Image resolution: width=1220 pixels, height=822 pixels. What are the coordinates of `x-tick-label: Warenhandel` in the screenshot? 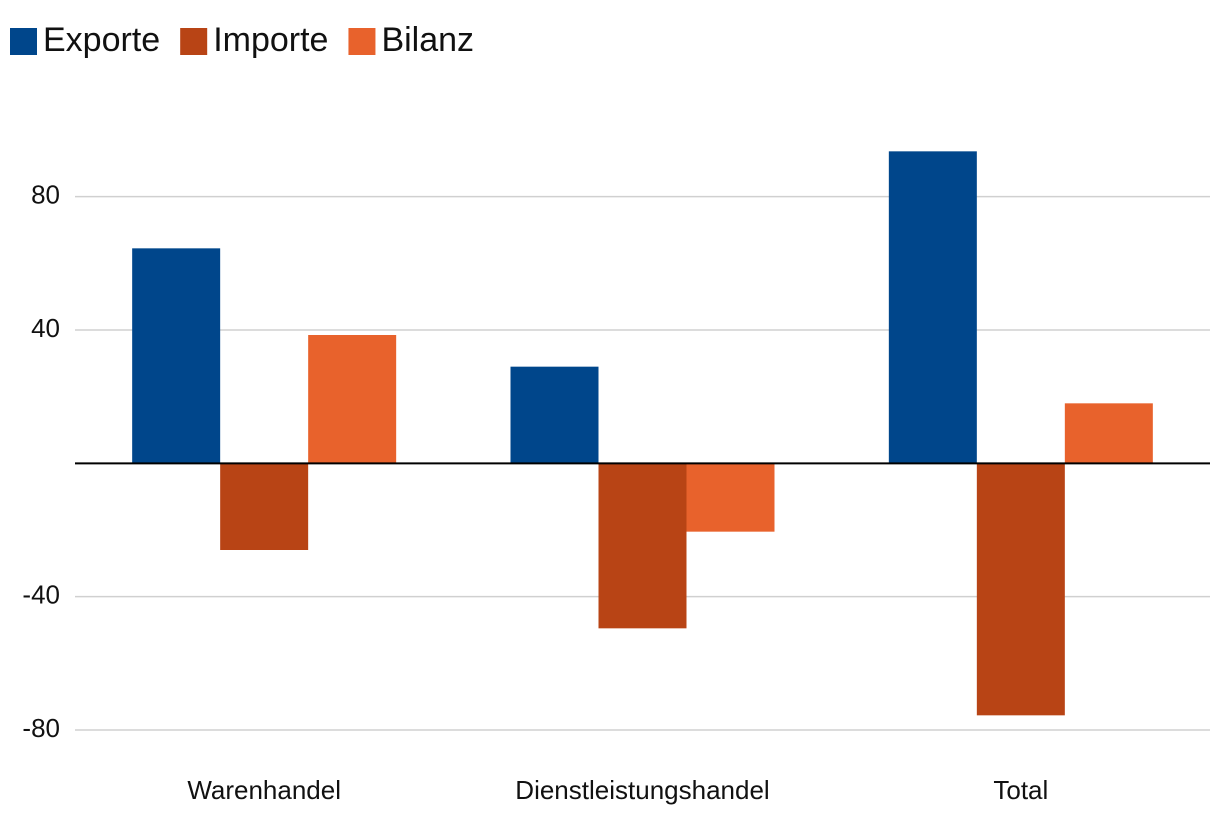 It's located at (264, 790).